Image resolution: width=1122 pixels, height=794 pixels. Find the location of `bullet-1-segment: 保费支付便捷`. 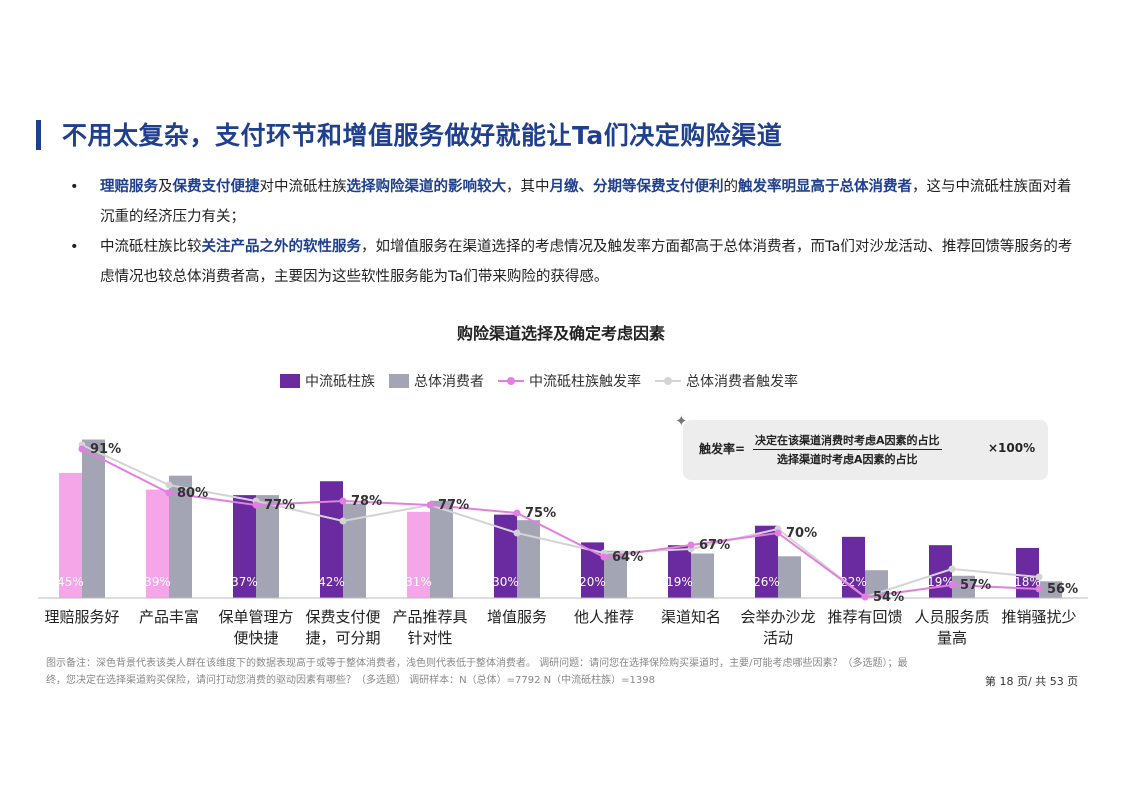

bullet-1-segment: 保费支付便捷 is located at coordinates (216, 187).